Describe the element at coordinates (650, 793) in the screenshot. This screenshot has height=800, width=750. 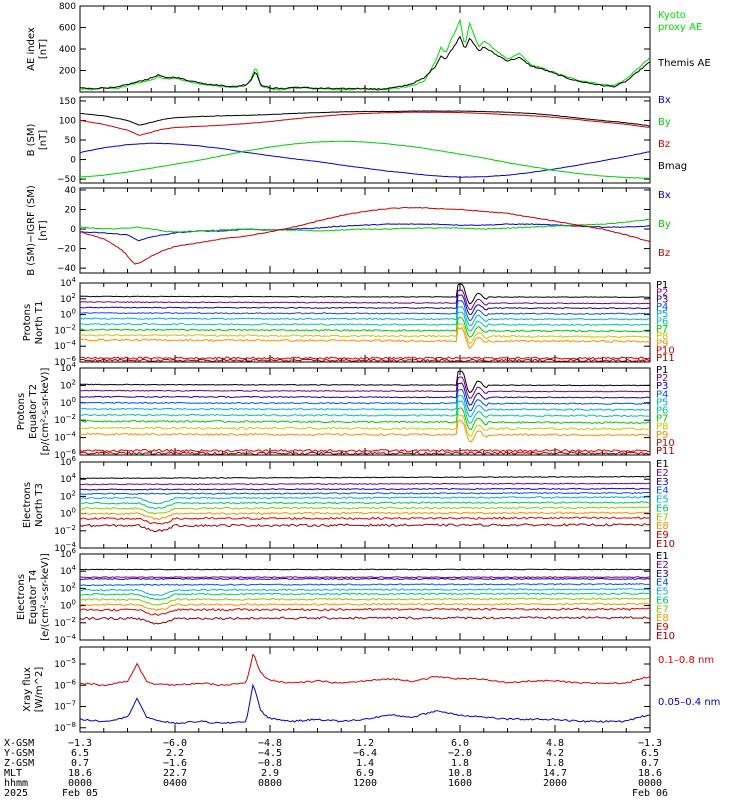
I see `orbit-value: Feb 06` at that location.